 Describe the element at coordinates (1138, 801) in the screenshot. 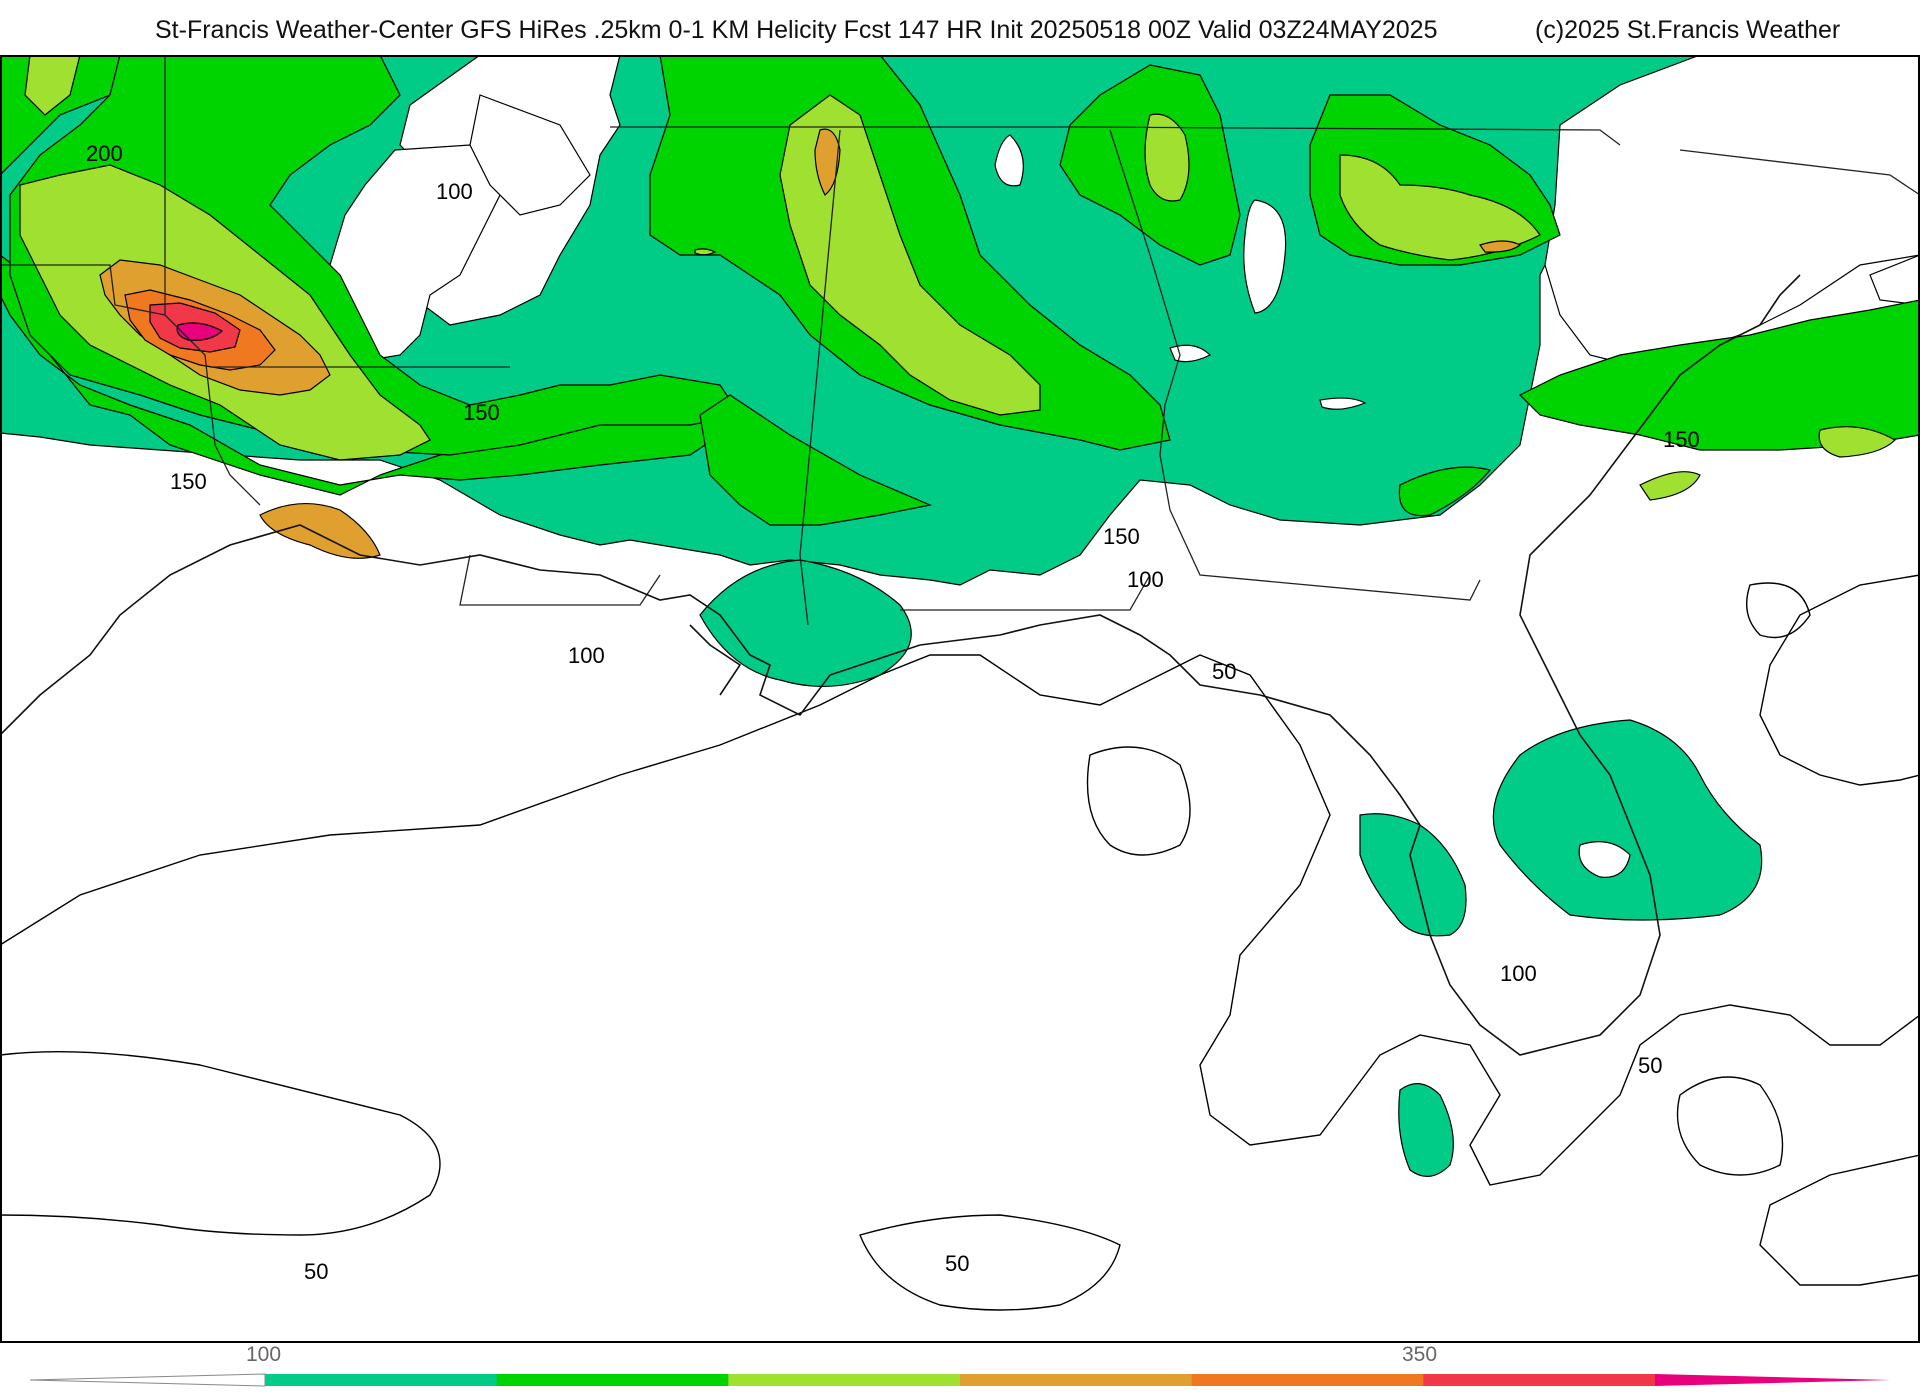

I see `contour-50-flgulf` at that location.